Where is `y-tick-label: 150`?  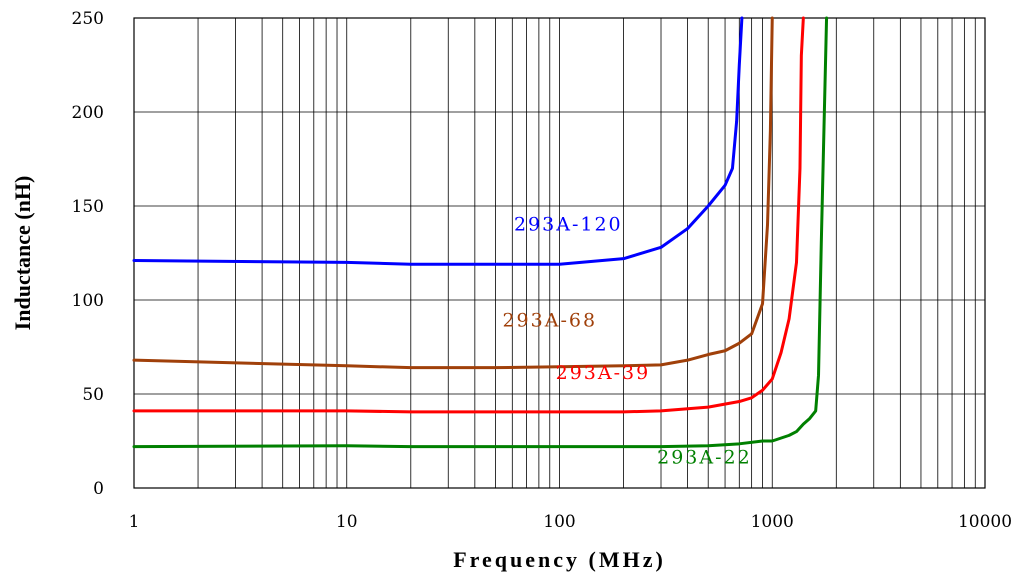 y-tick-label: 150 is located at coordinates (88, 207).